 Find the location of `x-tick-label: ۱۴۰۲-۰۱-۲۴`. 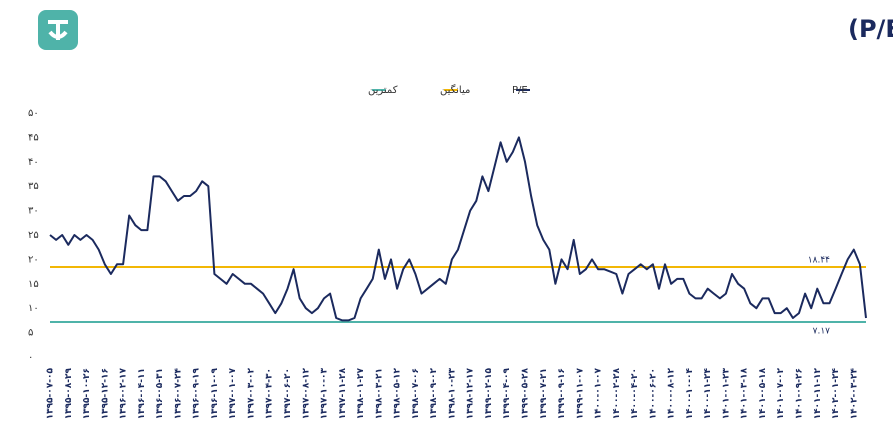

x-tick-label: ۱۴۰۲-۰۱-۲۴ is located at coordinates (836, 393).